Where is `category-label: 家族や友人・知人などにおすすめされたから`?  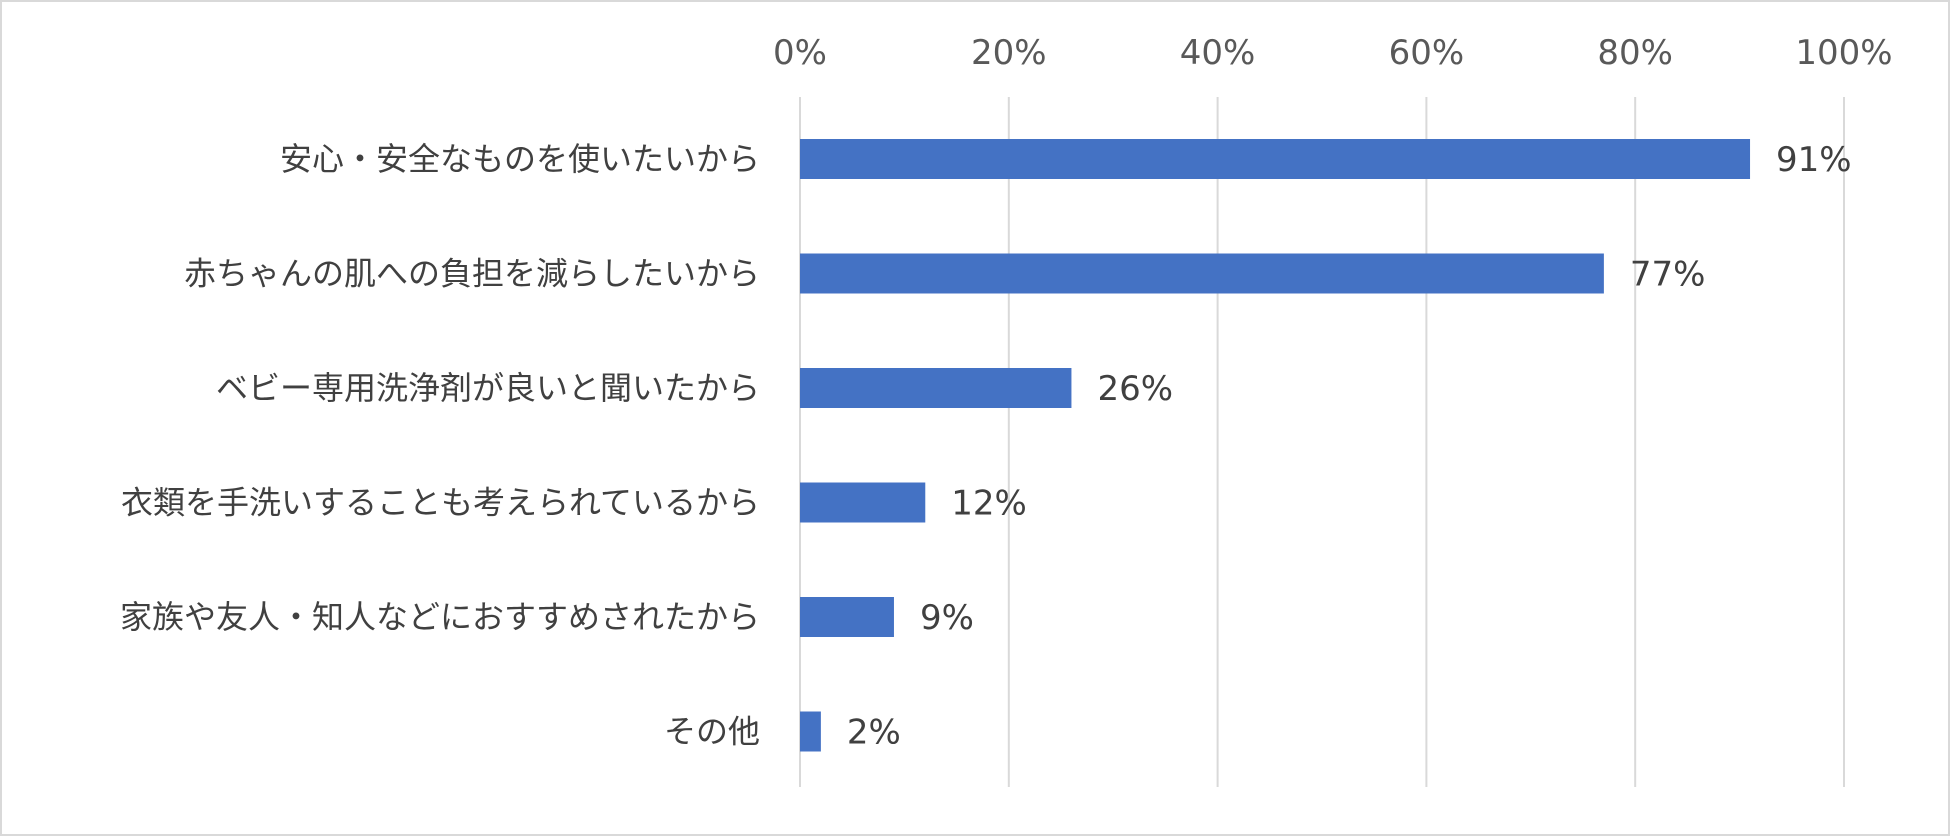
category-label: 家族や友人・知人などにおすすめされたから is located at coordinates (440, 617).